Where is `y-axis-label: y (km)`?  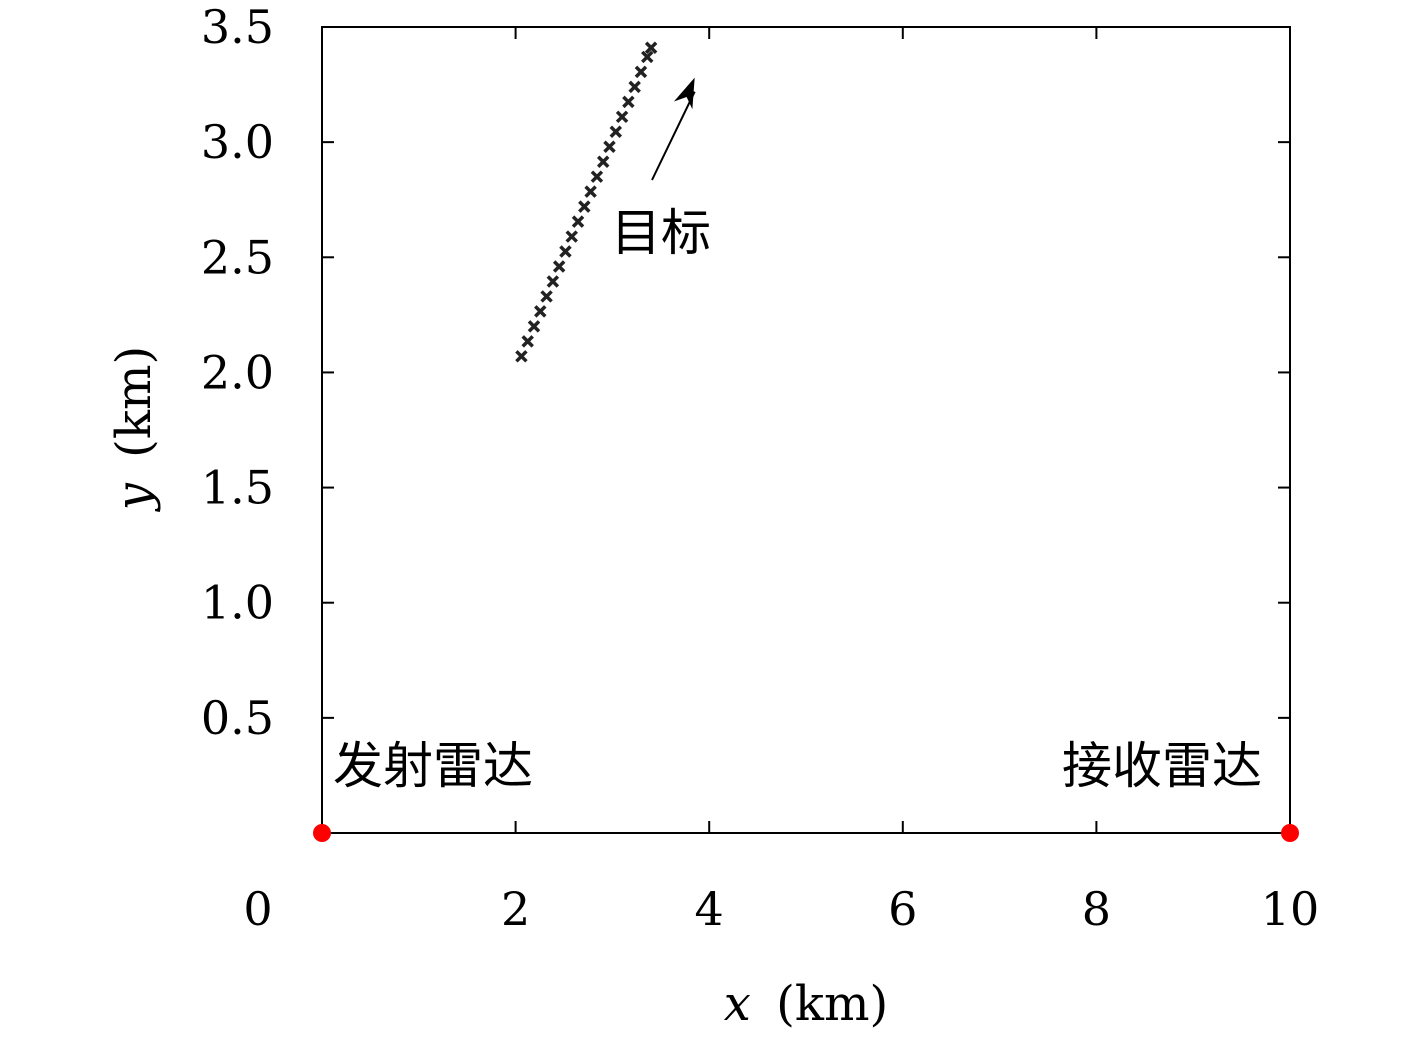
y-axis-label: y (km) is located at coordinates (134, 429).